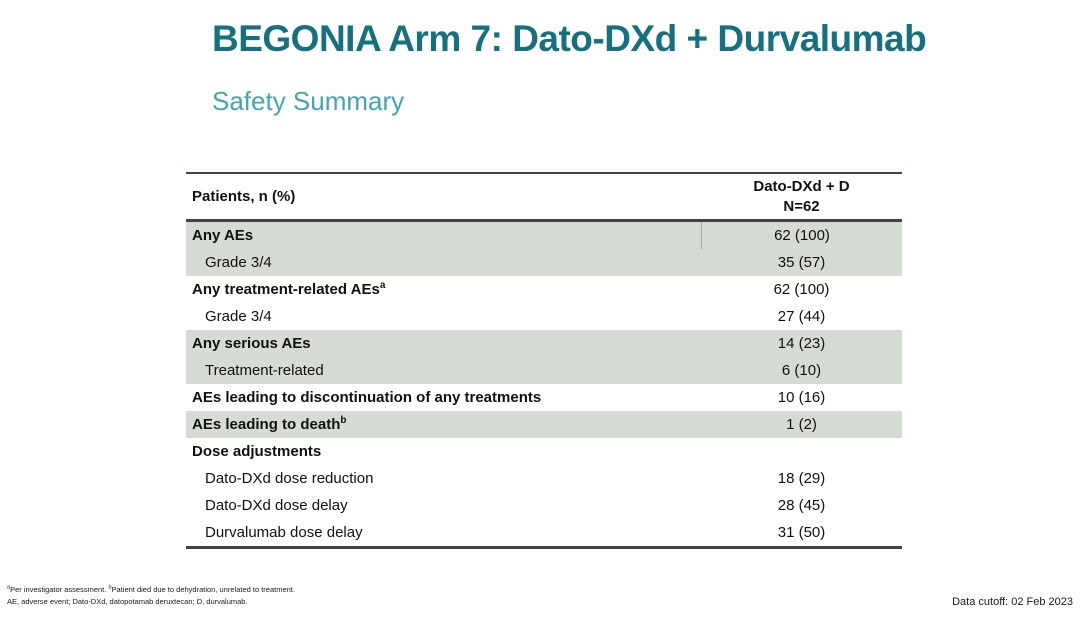 This screenshot has height=620, width=1080. I want to click on table-row: Dose adjustments, so click(544, 451).